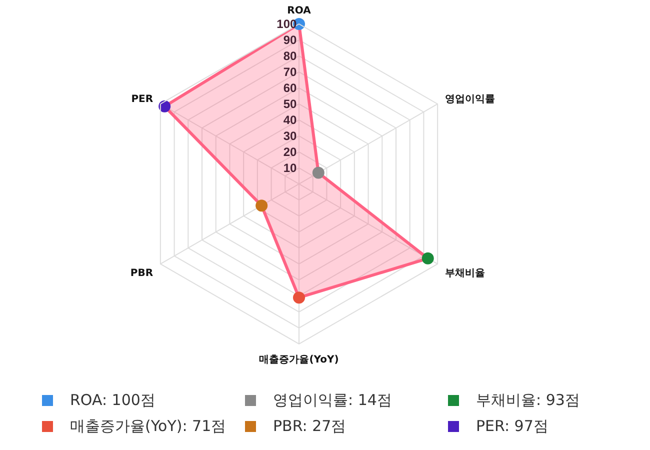 The height and width of the screenshot is (450, 650). I want to click on text: PER: 97점, so click(512, 426).